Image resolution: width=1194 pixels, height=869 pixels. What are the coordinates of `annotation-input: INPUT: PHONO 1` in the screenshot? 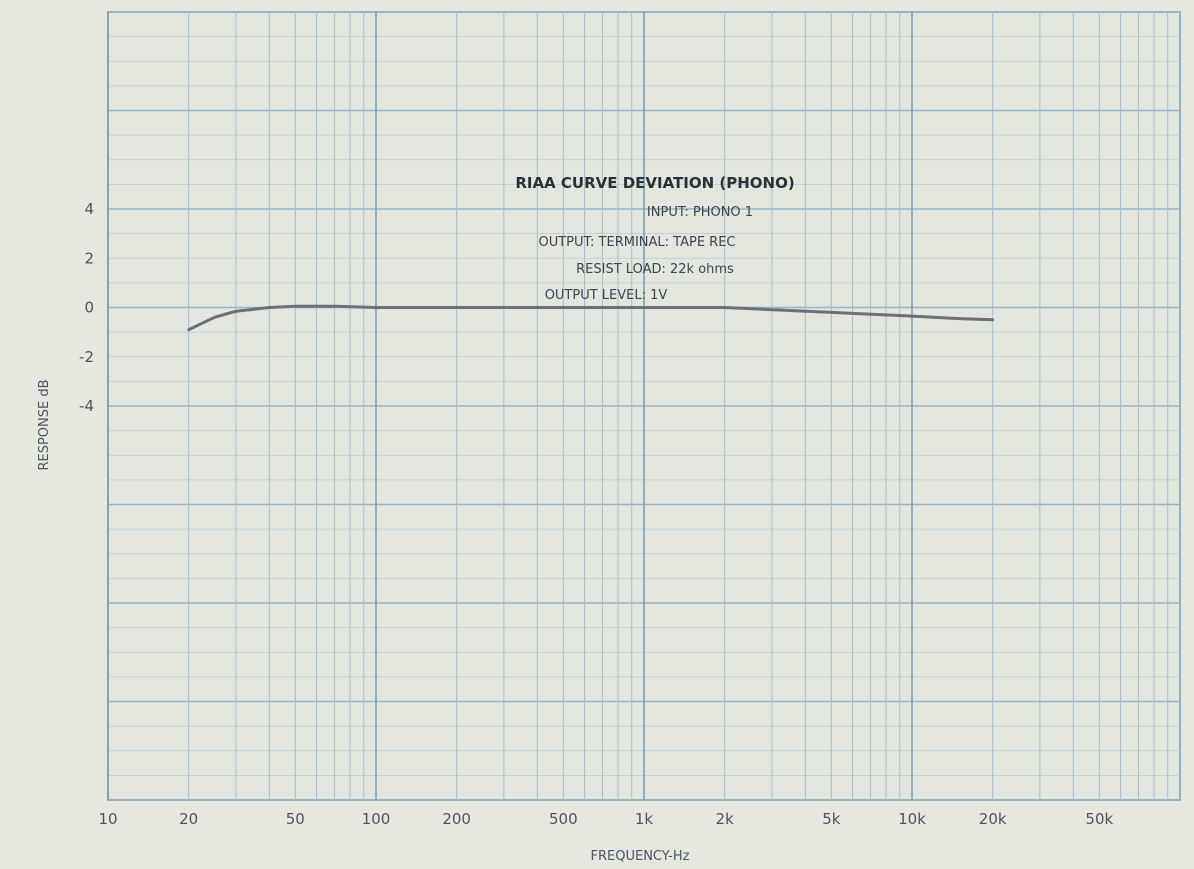 It's located at (700, 212).